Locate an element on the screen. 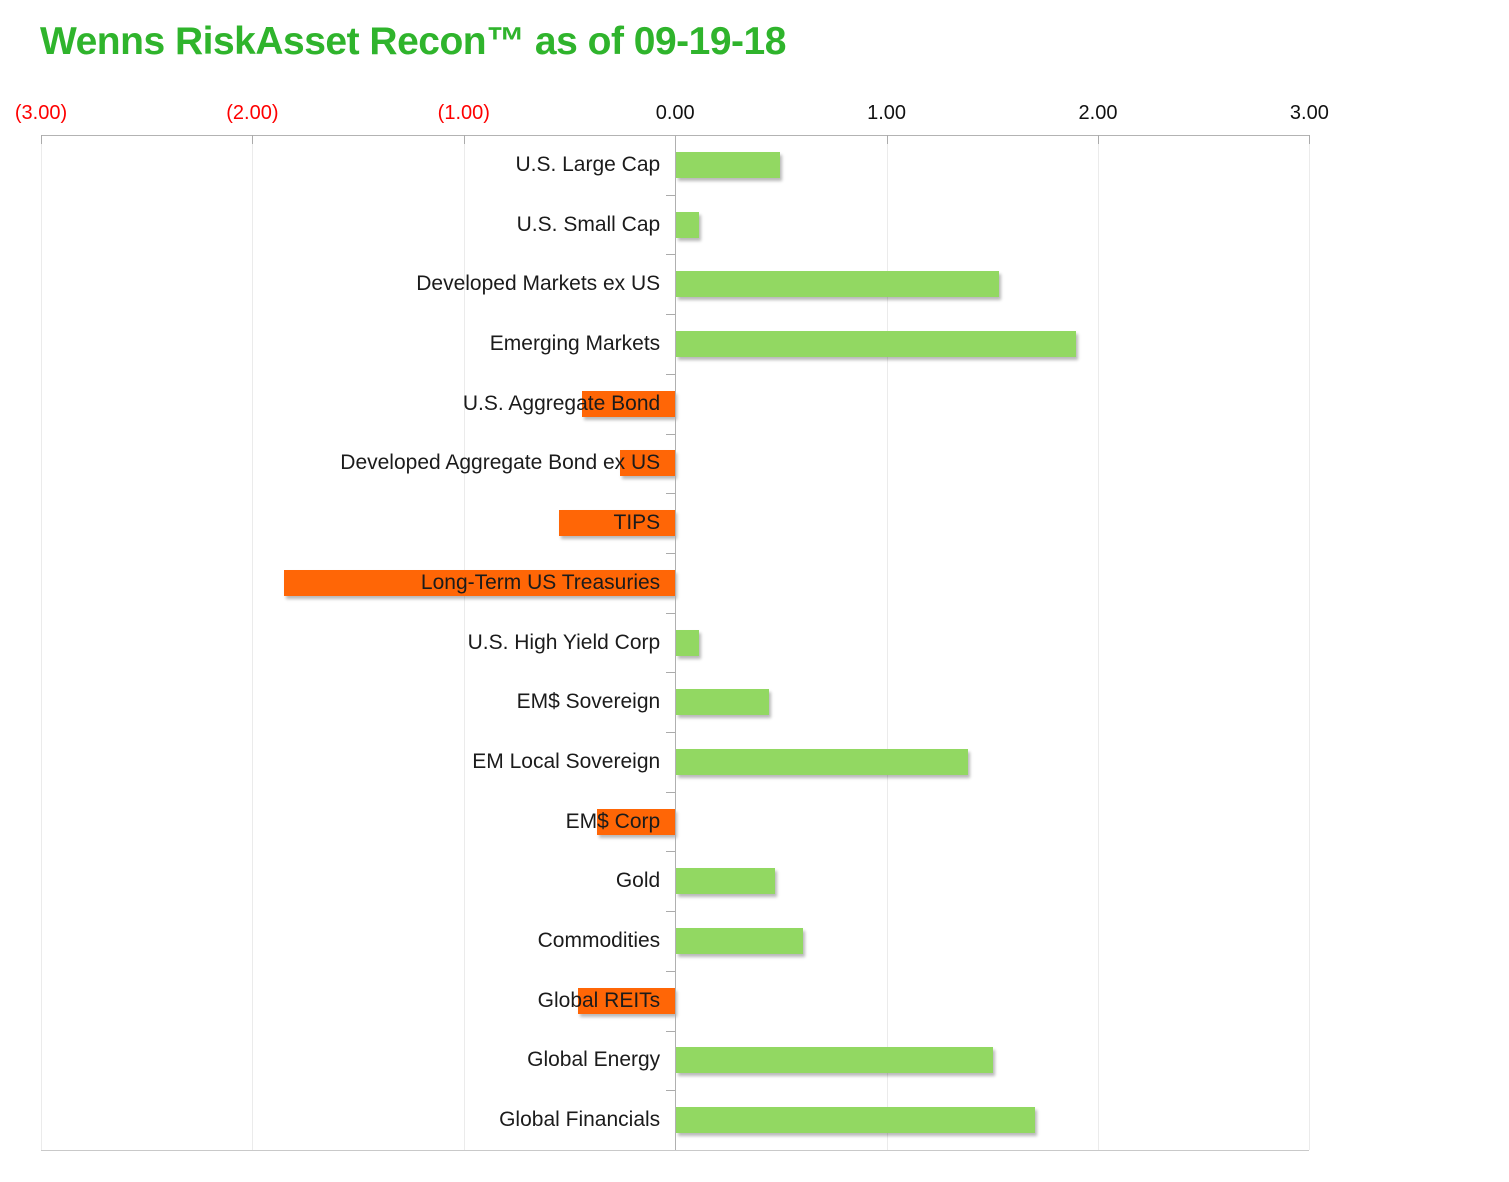 This screenshot has width=1509, height=1182. category-label: Long-Term US Treasuries is located at coordinates (540, 582).